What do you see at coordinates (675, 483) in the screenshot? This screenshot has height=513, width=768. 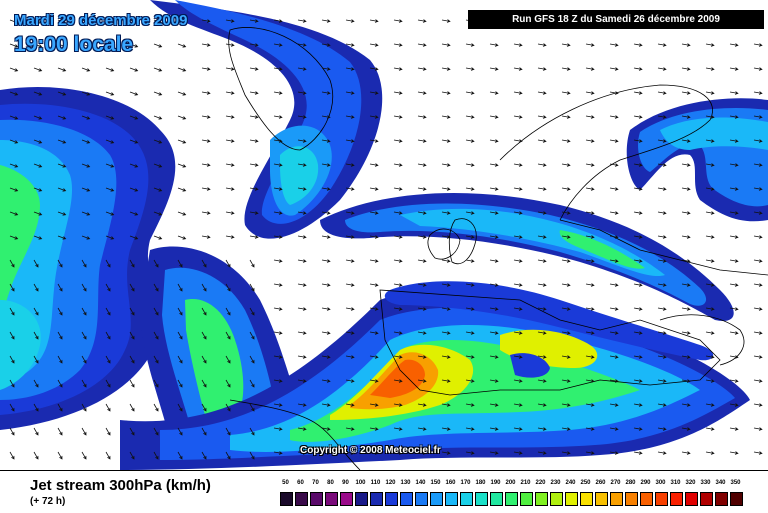 I see `legend-label: 310` at bounding box center [675, 483].